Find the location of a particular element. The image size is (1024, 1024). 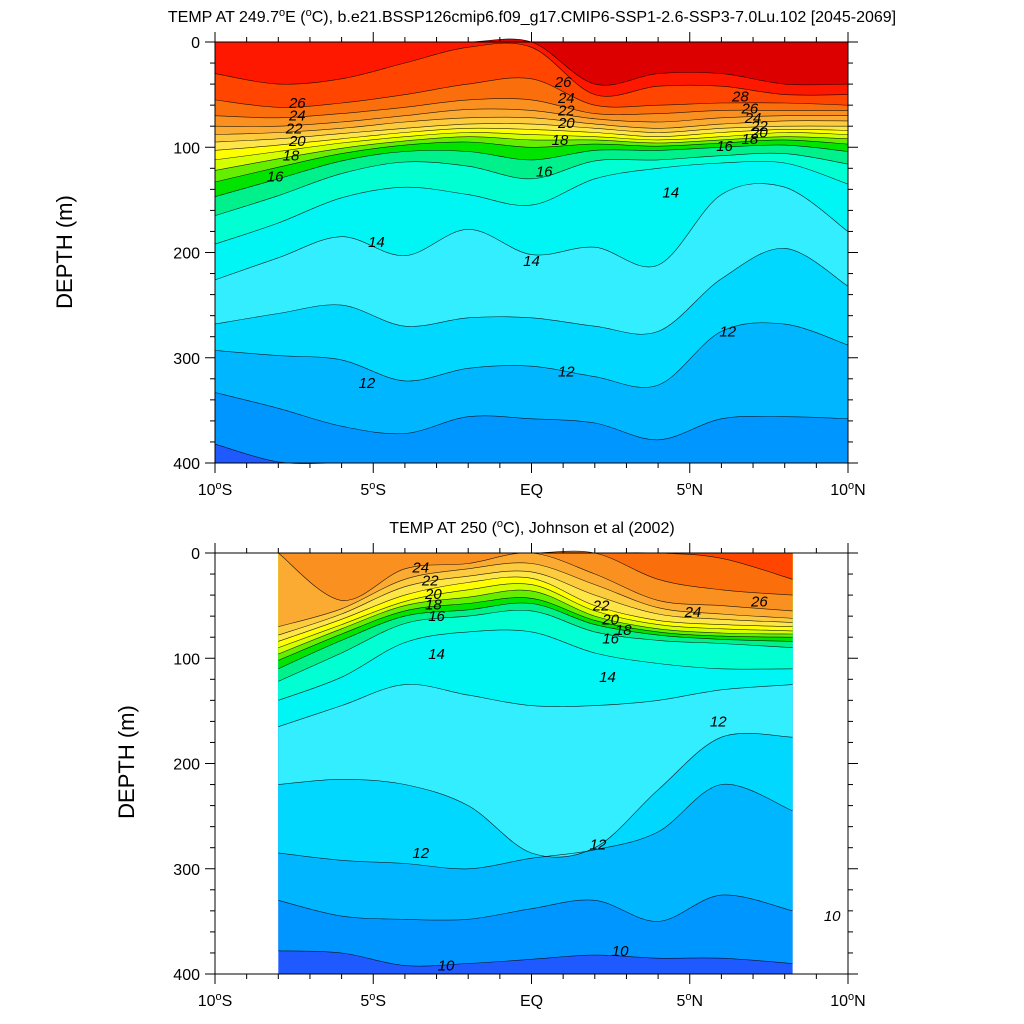

y-tick-label: 100 is located at coordinates (186, 659).